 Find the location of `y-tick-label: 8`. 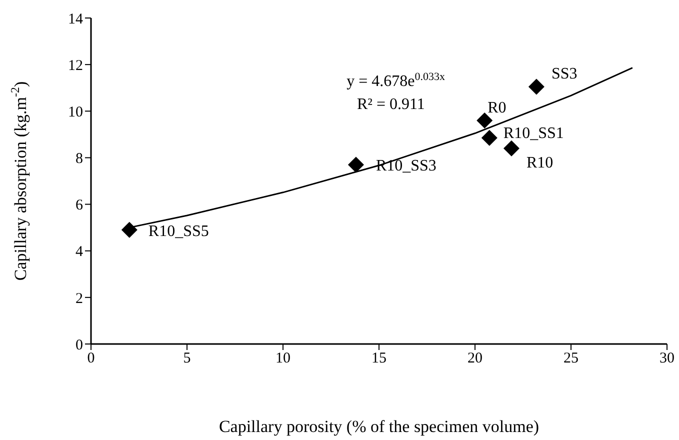

y-tick-label: 8 is located at coordinates (79, 159).